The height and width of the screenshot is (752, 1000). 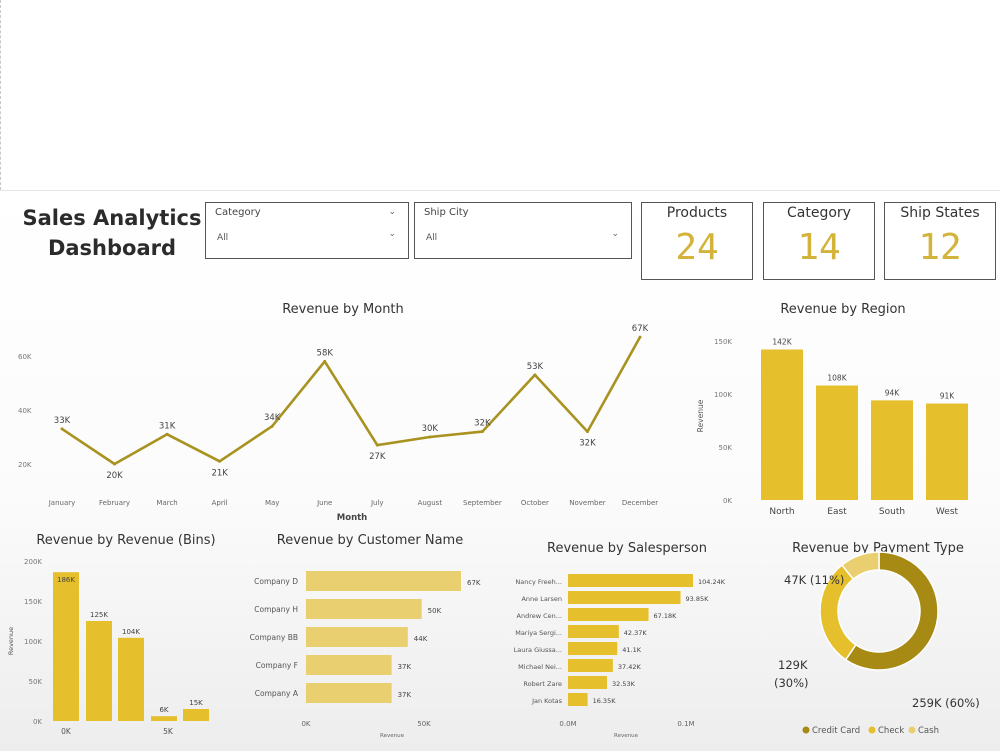 What do you see at coordinates (370, 540) in the screenshot?
I see `customer-chart-title: Revenue by Customer Name` at bounding box center [370, 540].